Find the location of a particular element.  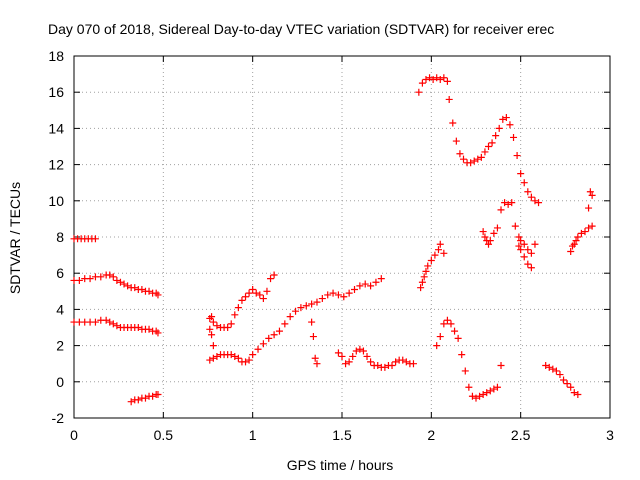

series-satellite-j is located at coordinates (432, 266).